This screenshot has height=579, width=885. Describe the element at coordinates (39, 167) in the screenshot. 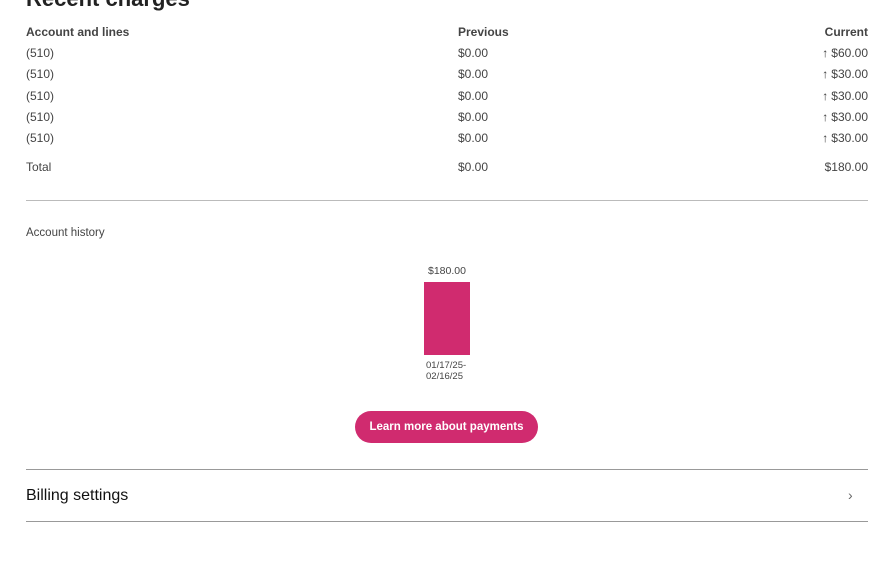

I see `total-label: Total` at that location.